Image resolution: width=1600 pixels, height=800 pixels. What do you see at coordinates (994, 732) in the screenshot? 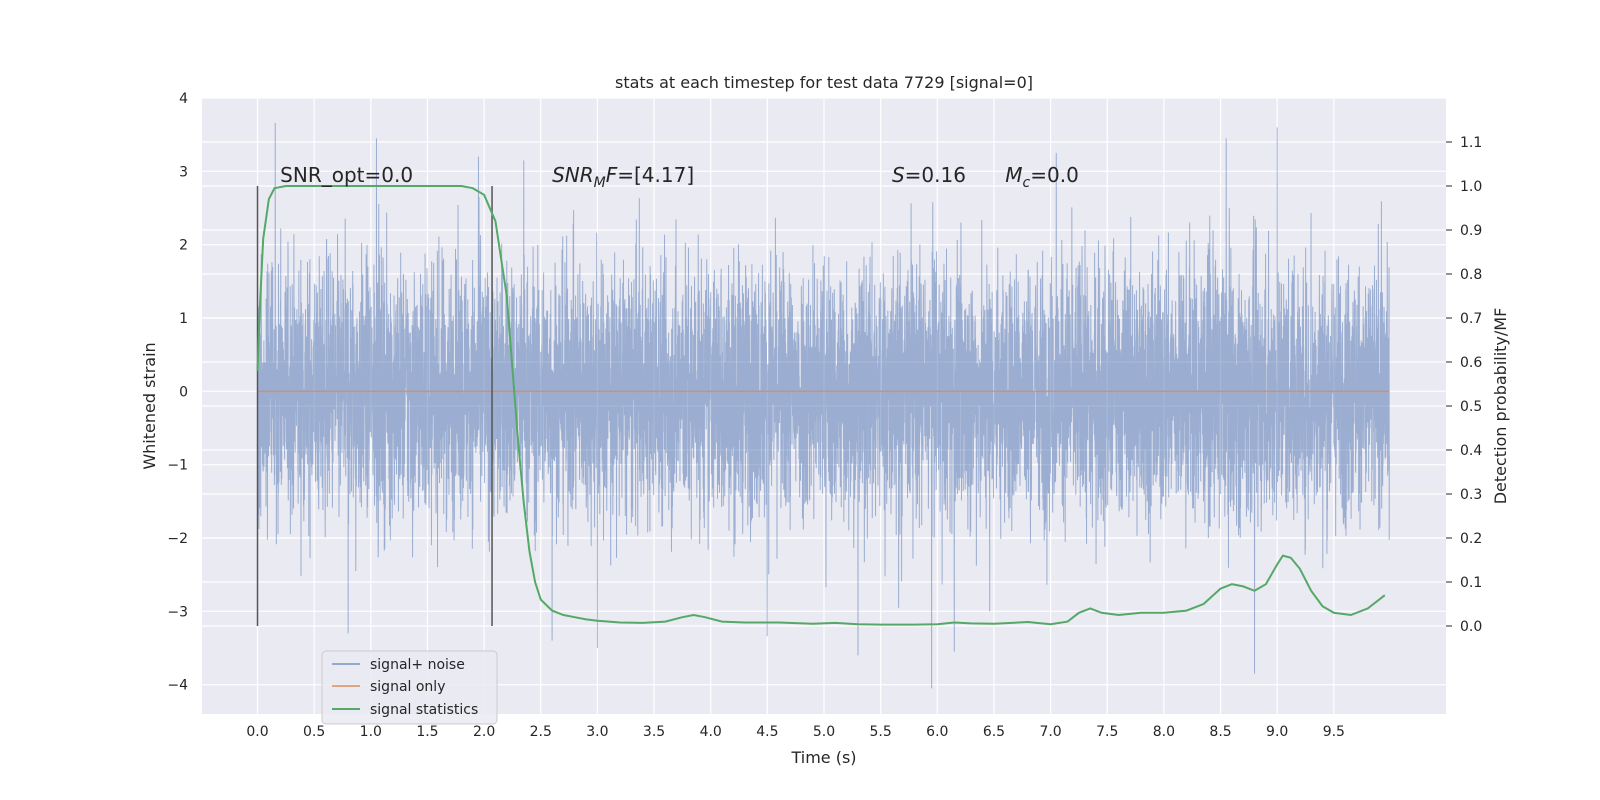
I see `x-tick-label: 6.5` at bounding box center [994, 732].